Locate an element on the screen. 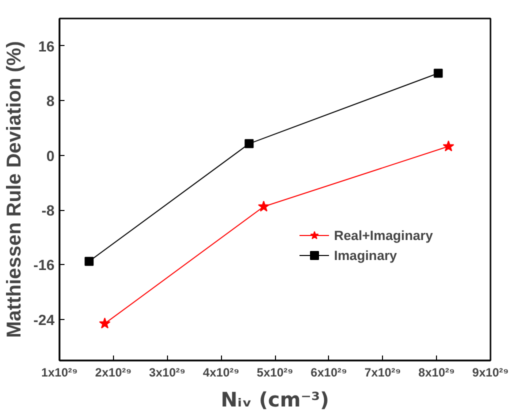 This screenshot has width=518, height=414. y-tick-label: -16 is located at coordinates (44, 266).